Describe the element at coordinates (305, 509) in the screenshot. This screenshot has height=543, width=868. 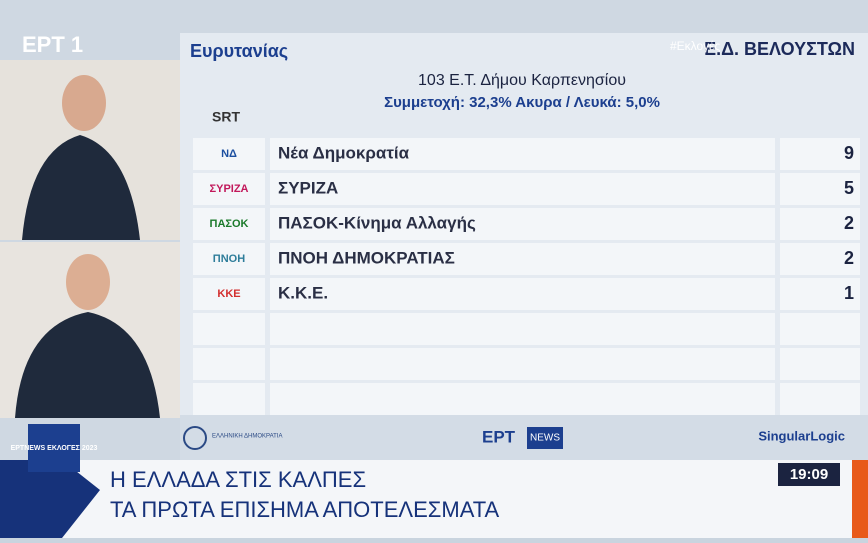
I see `ticker-line: ΤΑ ΠΡΩΤΑ ΕΠΙΣΗΜΑ ΑΠΟΤΕΛΕΣΜΑΤΑ` at that location.